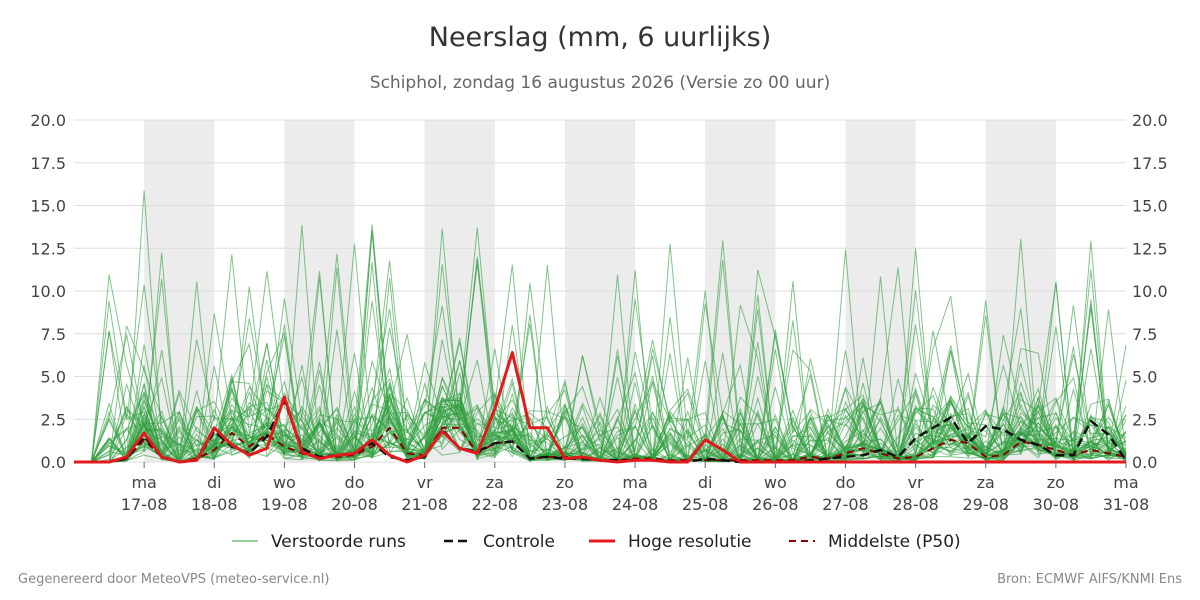 Image resolution: width=1200 pixels, height=600 pixels. I want to click on legend-p50-label: Middelste (P50), so click(894, 542).